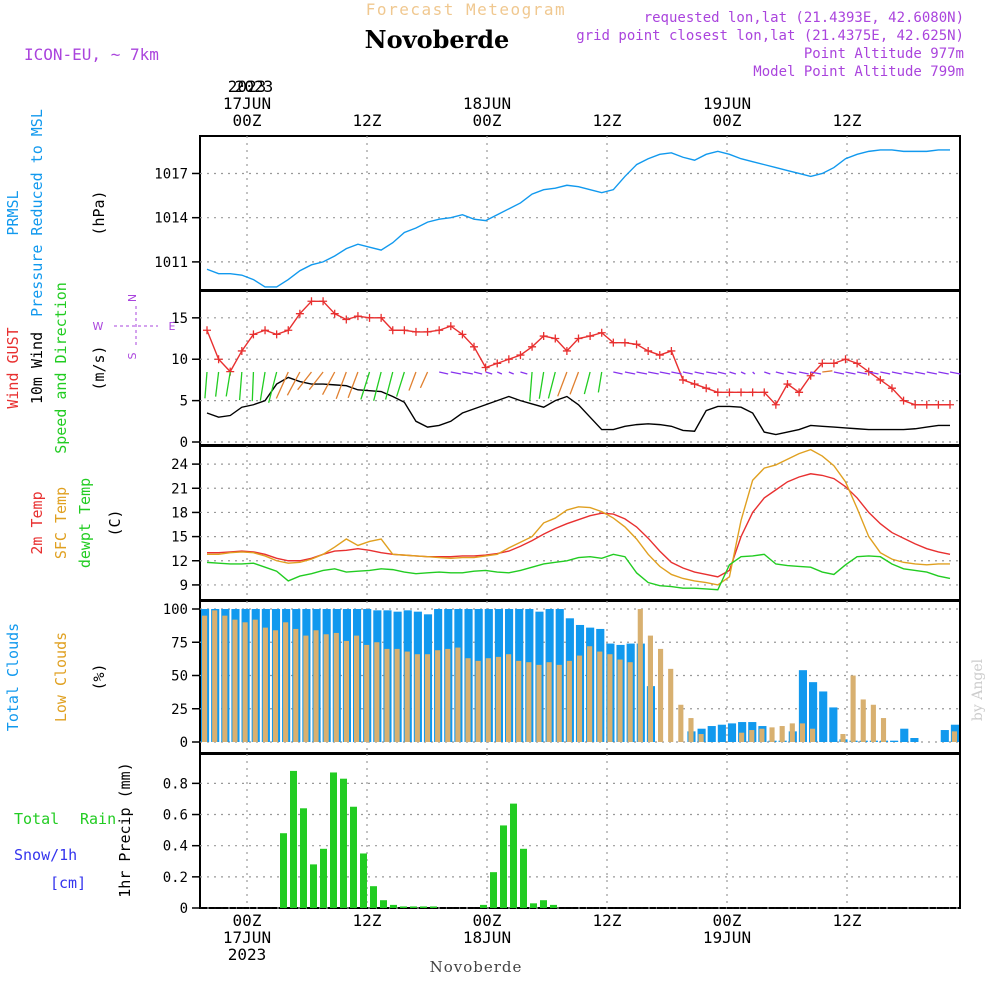 The width and height of the screenshot is (1000, 1000). Describe the element at coordinates (13, 367) in the screenshot. I see `panel-label: Wind GUST` at that location.